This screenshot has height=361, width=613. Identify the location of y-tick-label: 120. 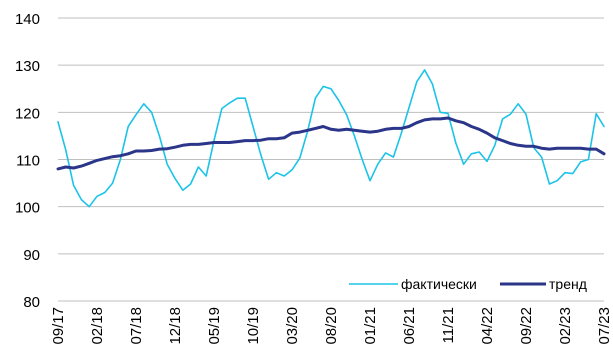
(27, 113).